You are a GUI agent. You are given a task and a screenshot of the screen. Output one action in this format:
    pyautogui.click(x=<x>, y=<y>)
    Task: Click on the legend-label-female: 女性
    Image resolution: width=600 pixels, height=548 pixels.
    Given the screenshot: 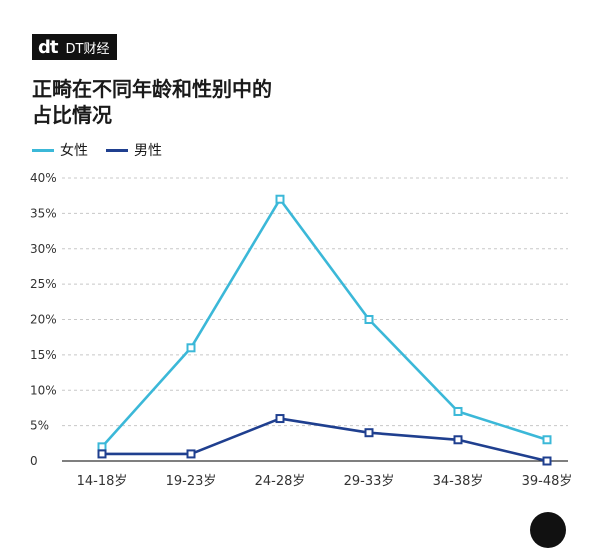 What is the action you would take?
    pyautogui.click(x=74, y=151)
    